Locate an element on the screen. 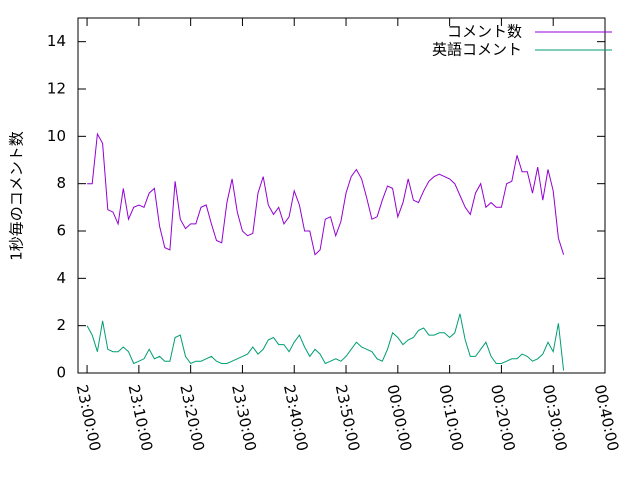 The height and width of the screenshot is (480, 640). x-tick-label: 00:40:00 is located at coordinates (607, 418).